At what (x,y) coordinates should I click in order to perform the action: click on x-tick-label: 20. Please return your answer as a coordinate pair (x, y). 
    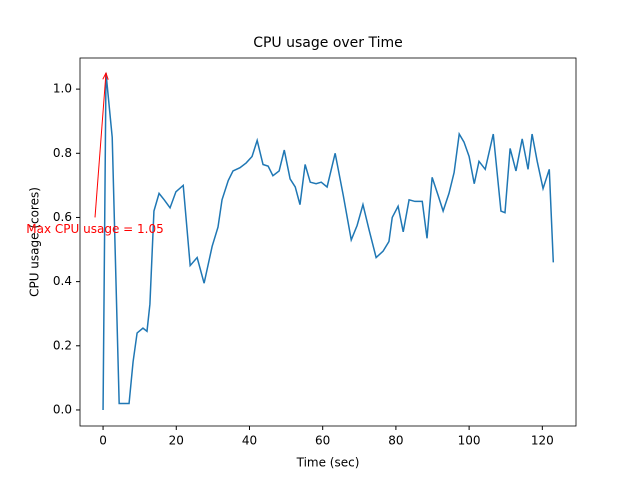
    Looking at the image, I should click on (176, 441).